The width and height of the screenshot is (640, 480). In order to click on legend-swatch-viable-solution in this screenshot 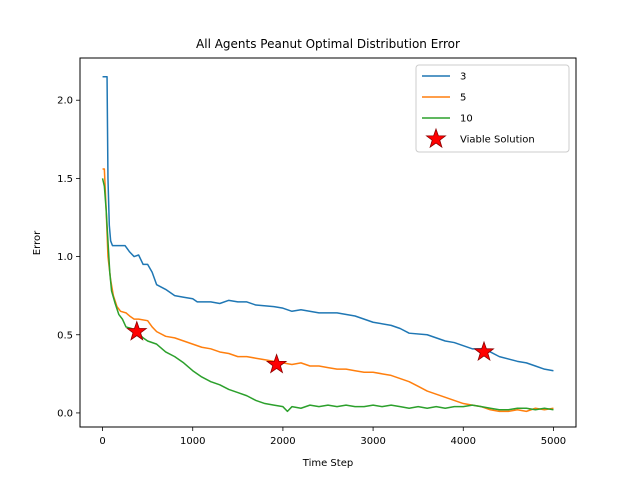, I will do `click(436, 138)`.